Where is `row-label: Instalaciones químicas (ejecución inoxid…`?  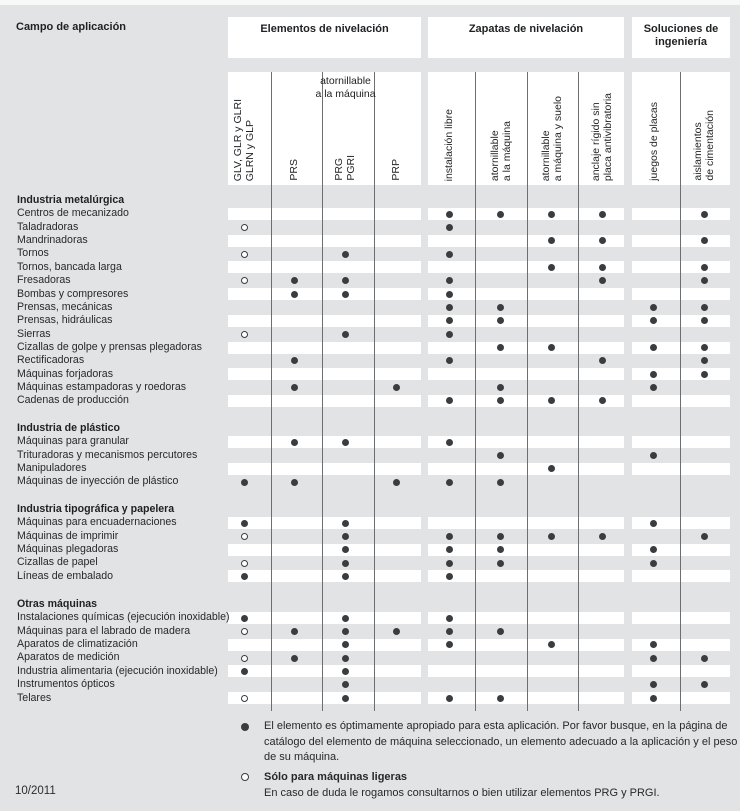 row-label: Instalaciones químicas (ejecución inoxid… is located at coordinates (123, 617).